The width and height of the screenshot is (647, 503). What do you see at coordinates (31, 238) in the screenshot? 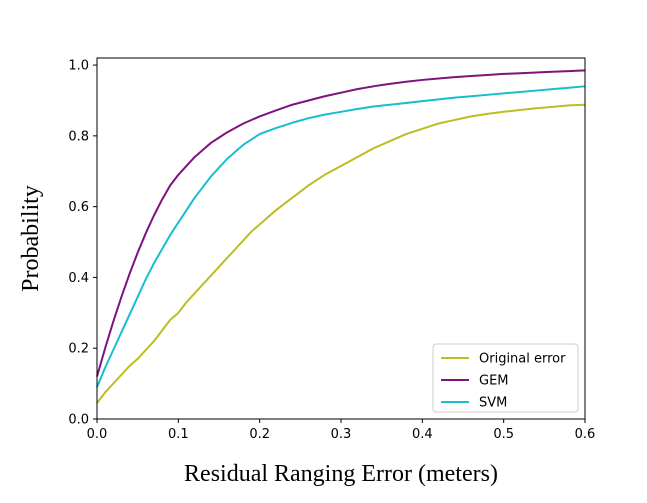
I see `y-axis-label: Probability` at bounding box center [31, 238].